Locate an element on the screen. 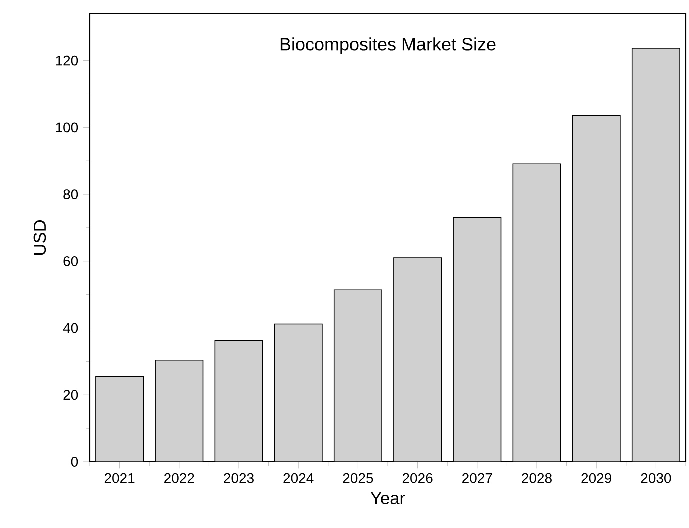 The width and height of the screenshot is (689, 528). x-tick-label: 2025 is located at coordinates (358, 478).